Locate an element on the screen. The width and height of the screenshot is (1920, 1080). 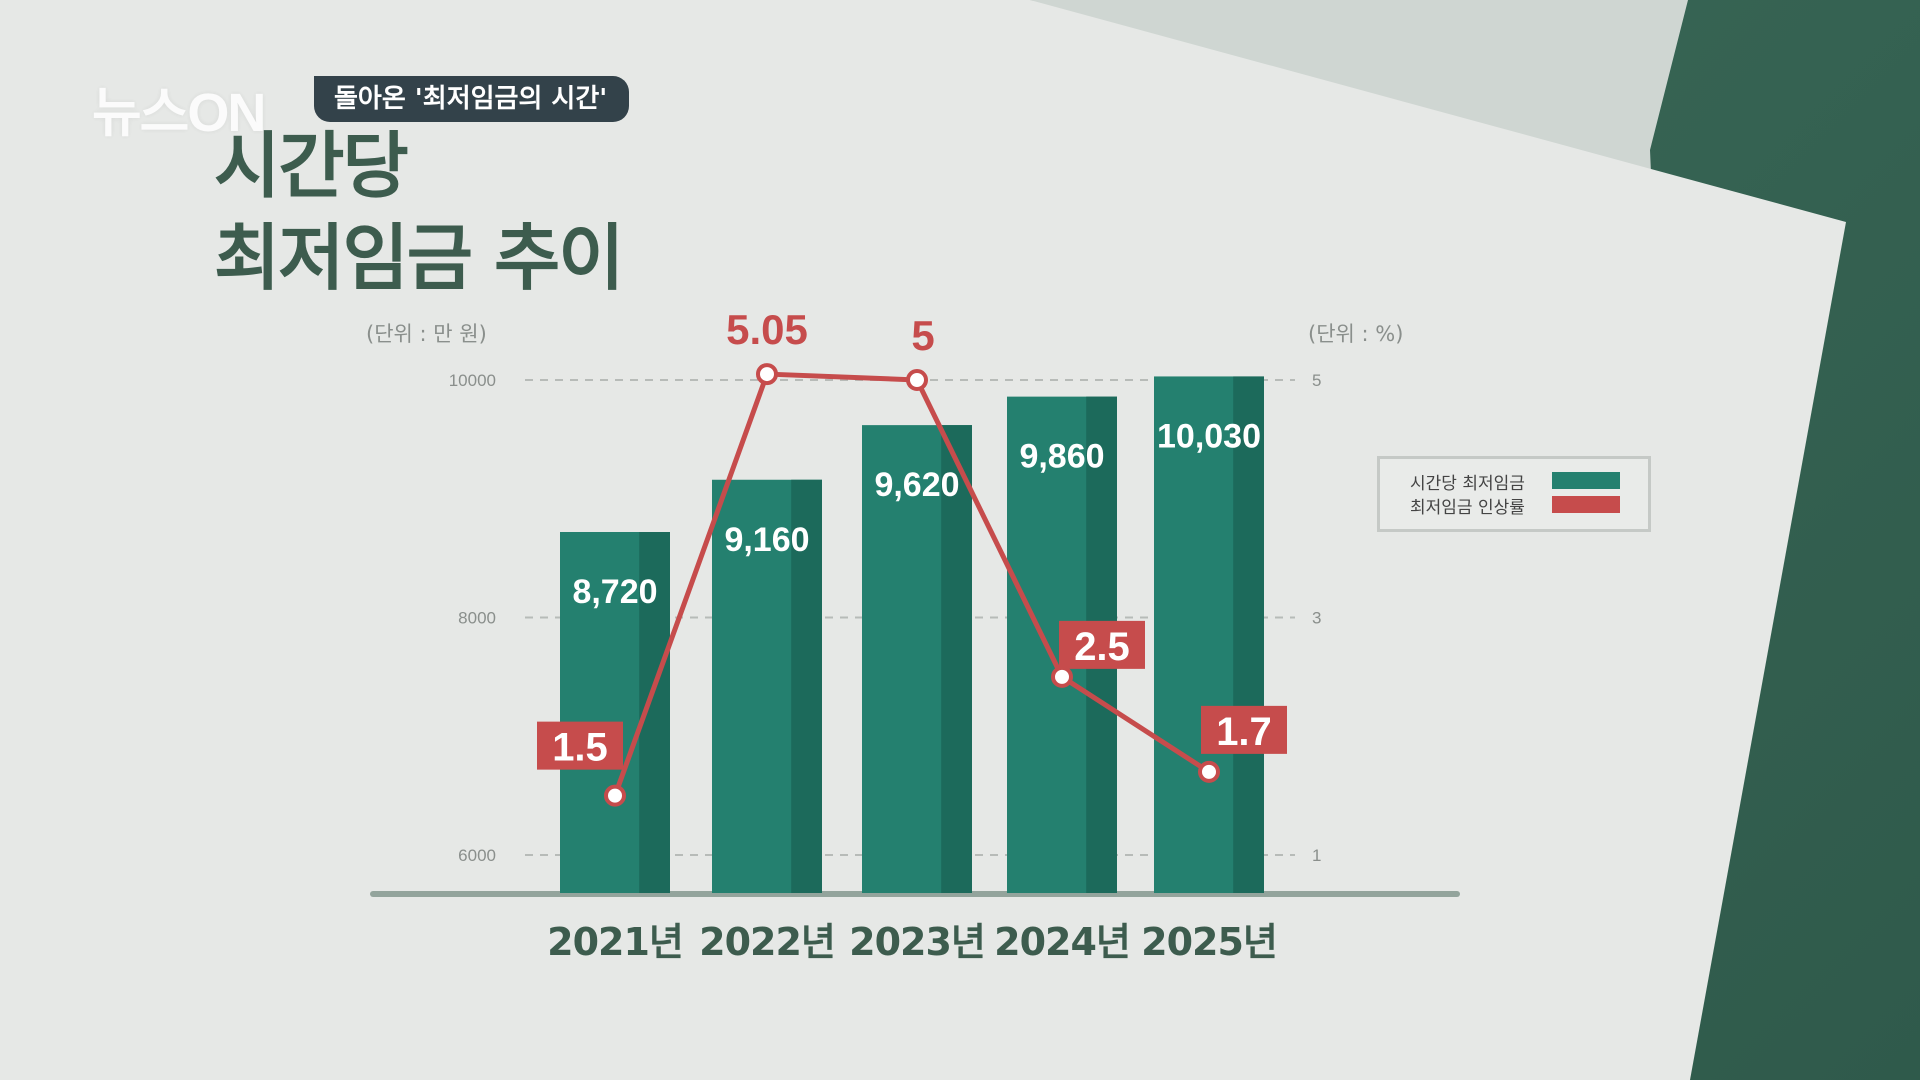
rate-value-label: 5.05 is located at coordinates (767, 329).